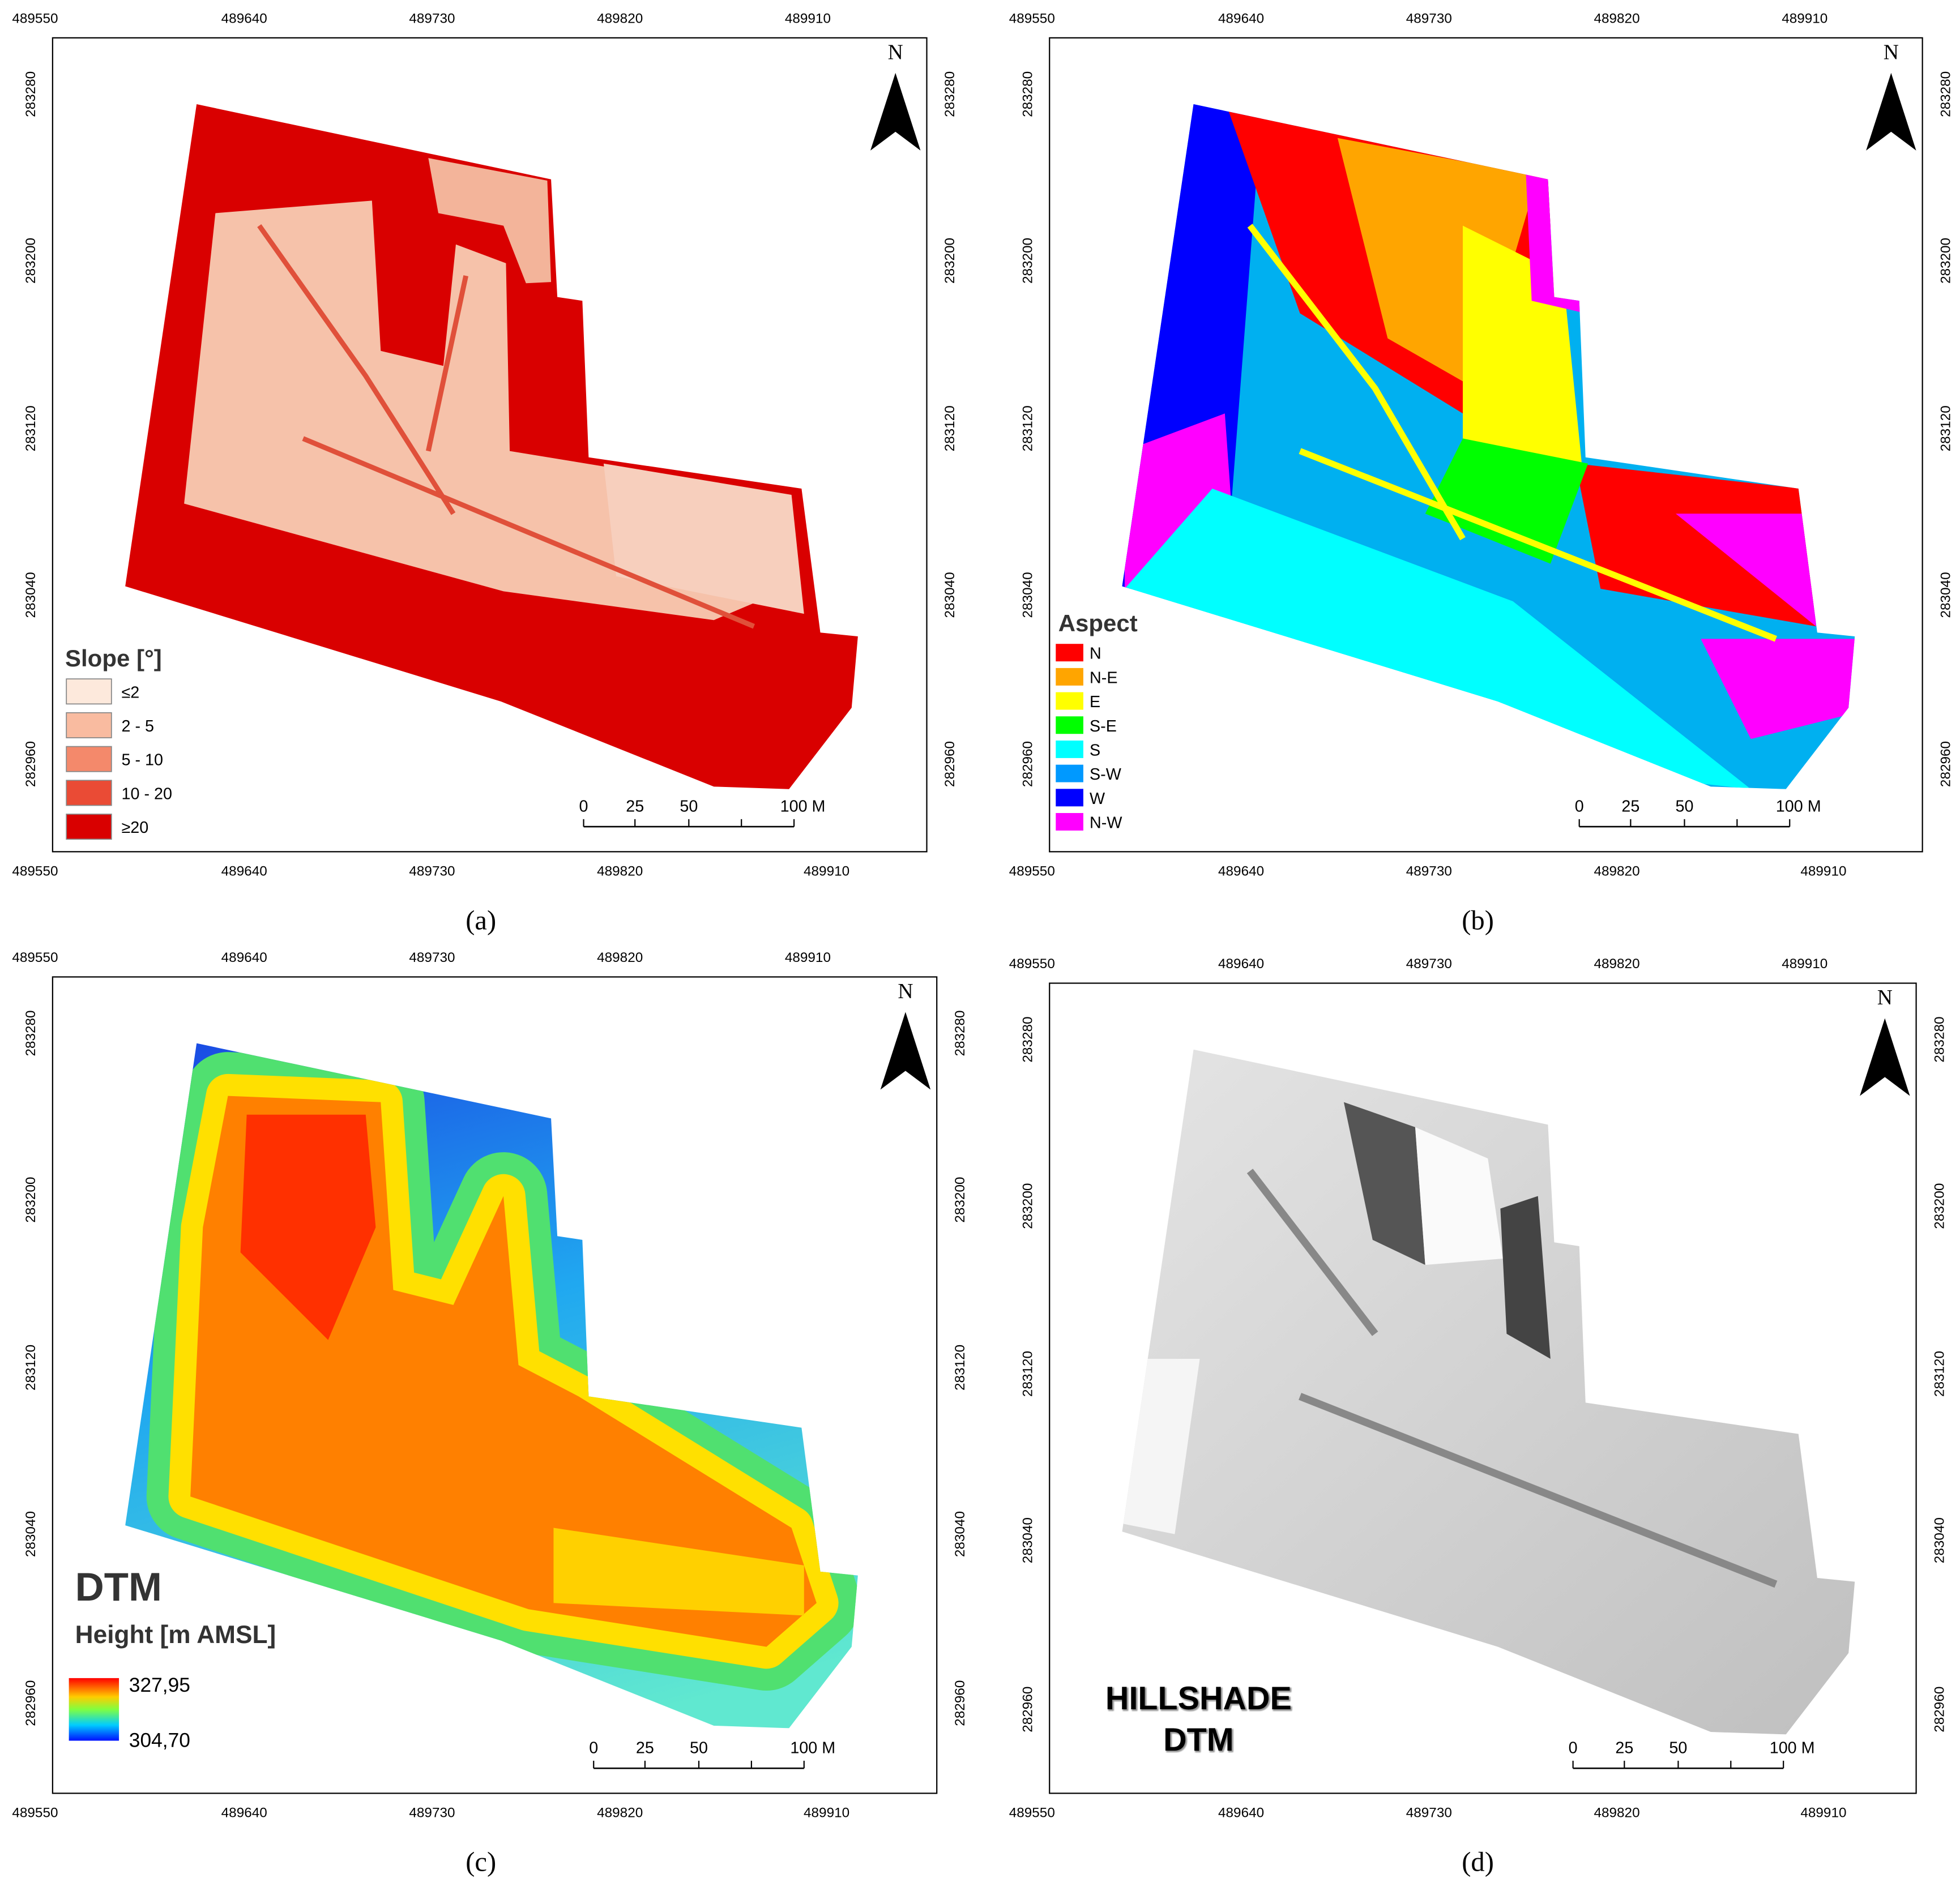 The width and height of the screenshot is (1960, 1895). Describe the element at coordinates (1103, 726) in the screenshot. I see `legend-label: S-E` at that location.